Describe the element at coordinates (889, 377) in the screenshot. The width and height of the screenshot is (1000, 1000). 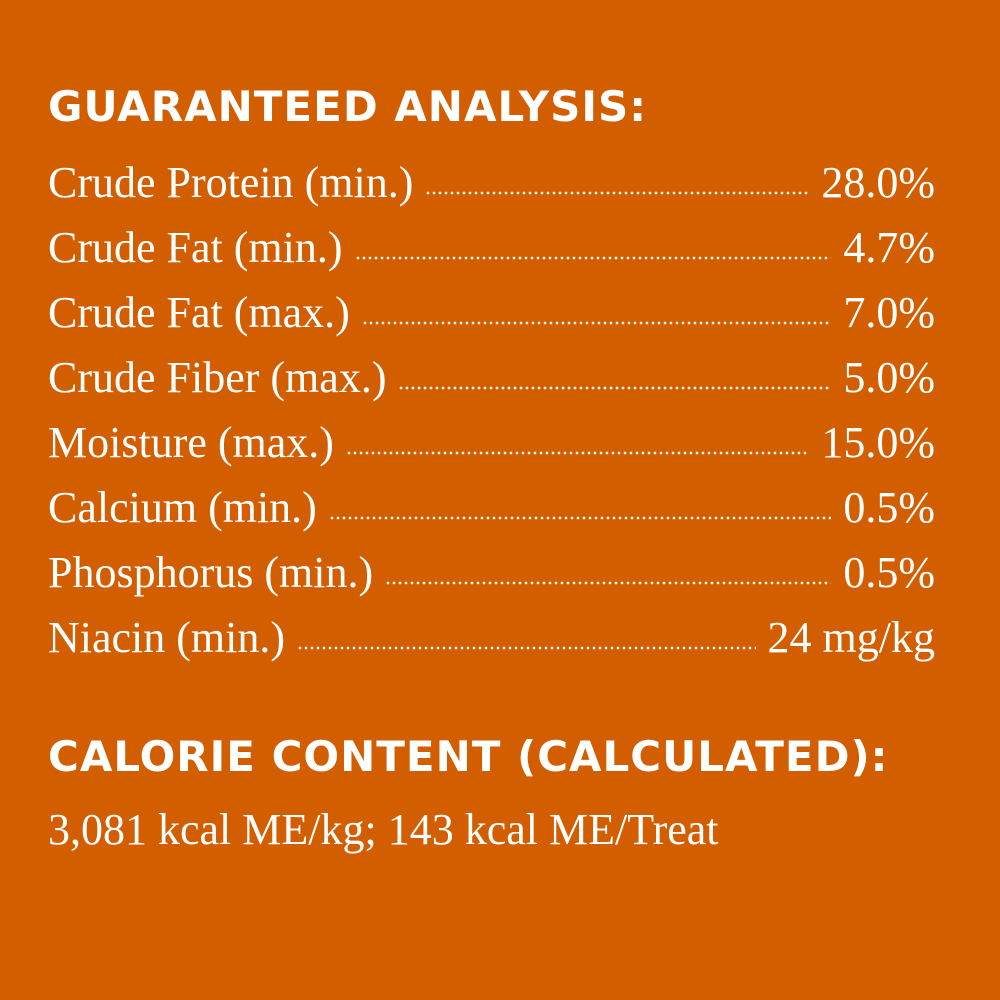
I see `analysis-value: 5.0%` at that location.